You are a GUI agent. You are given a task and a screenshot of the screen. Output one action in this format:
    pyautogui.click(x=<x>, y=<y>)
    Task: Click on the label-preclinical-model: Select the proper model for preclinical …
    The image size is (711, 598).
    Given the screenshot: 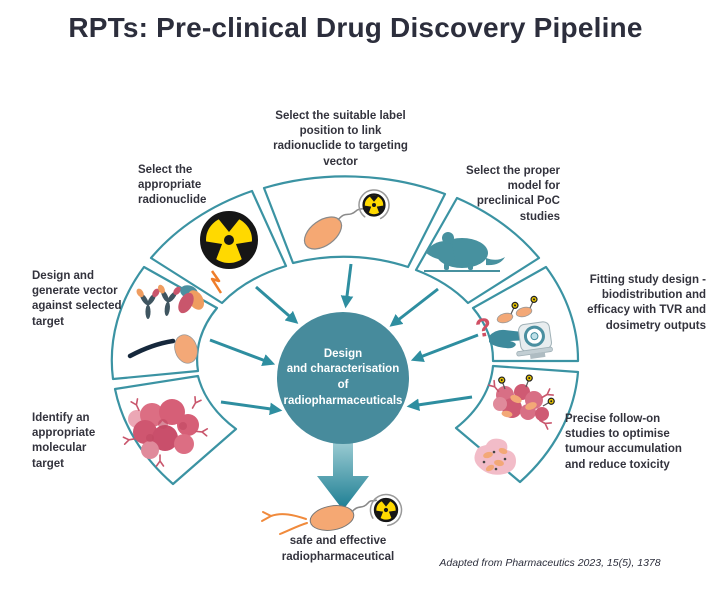 What is the action you would take?
    pyautogui.click(x=513, y=194)
    